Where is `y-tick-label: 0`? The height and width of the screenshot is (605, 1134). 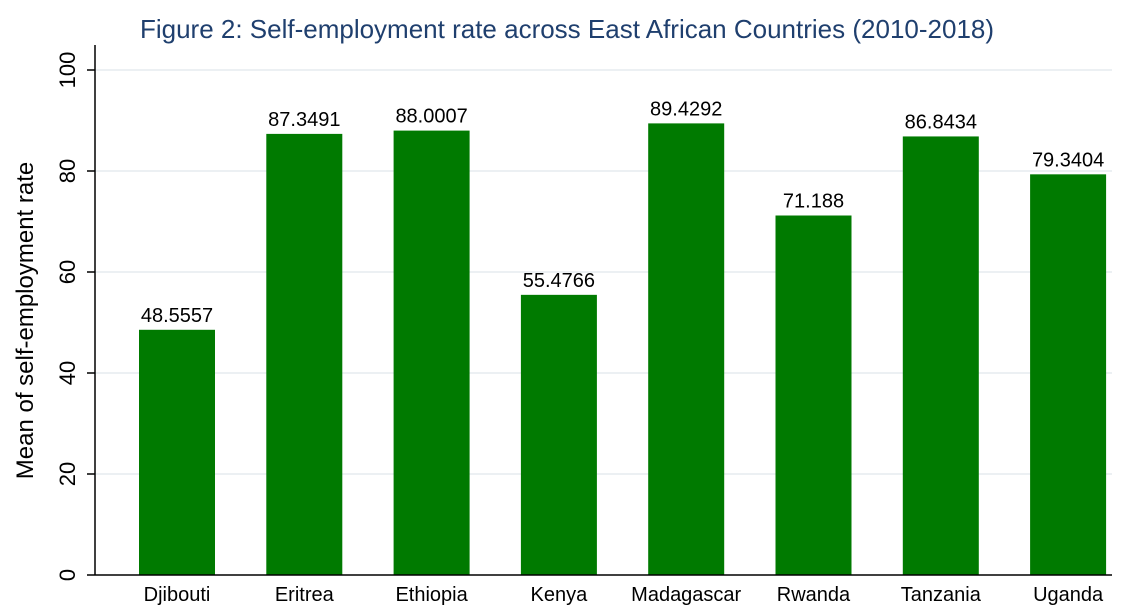
y-tick-label: 0 is located at coordinates (67, 575).